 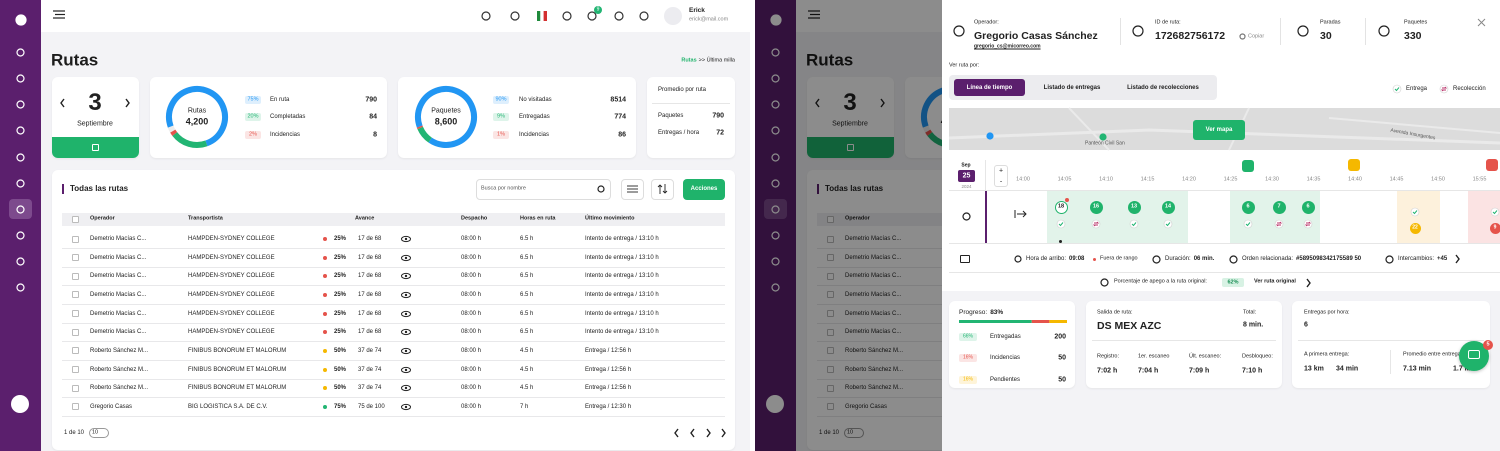 What do you see at coordinates (857, 218) in the screenshot?
I see `column-header: Operador` at bounding box center [857, 218].